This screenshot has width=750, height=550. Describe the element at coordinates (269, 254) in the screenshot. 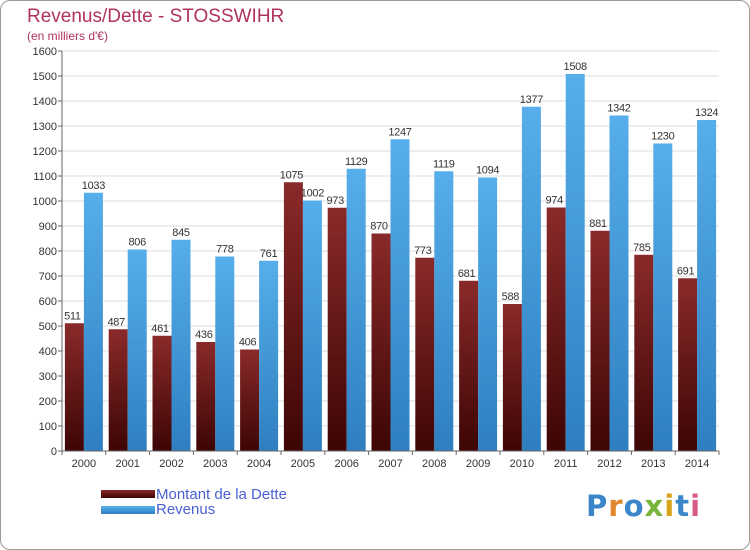

I see `data-label-revenue: 761` at that location.